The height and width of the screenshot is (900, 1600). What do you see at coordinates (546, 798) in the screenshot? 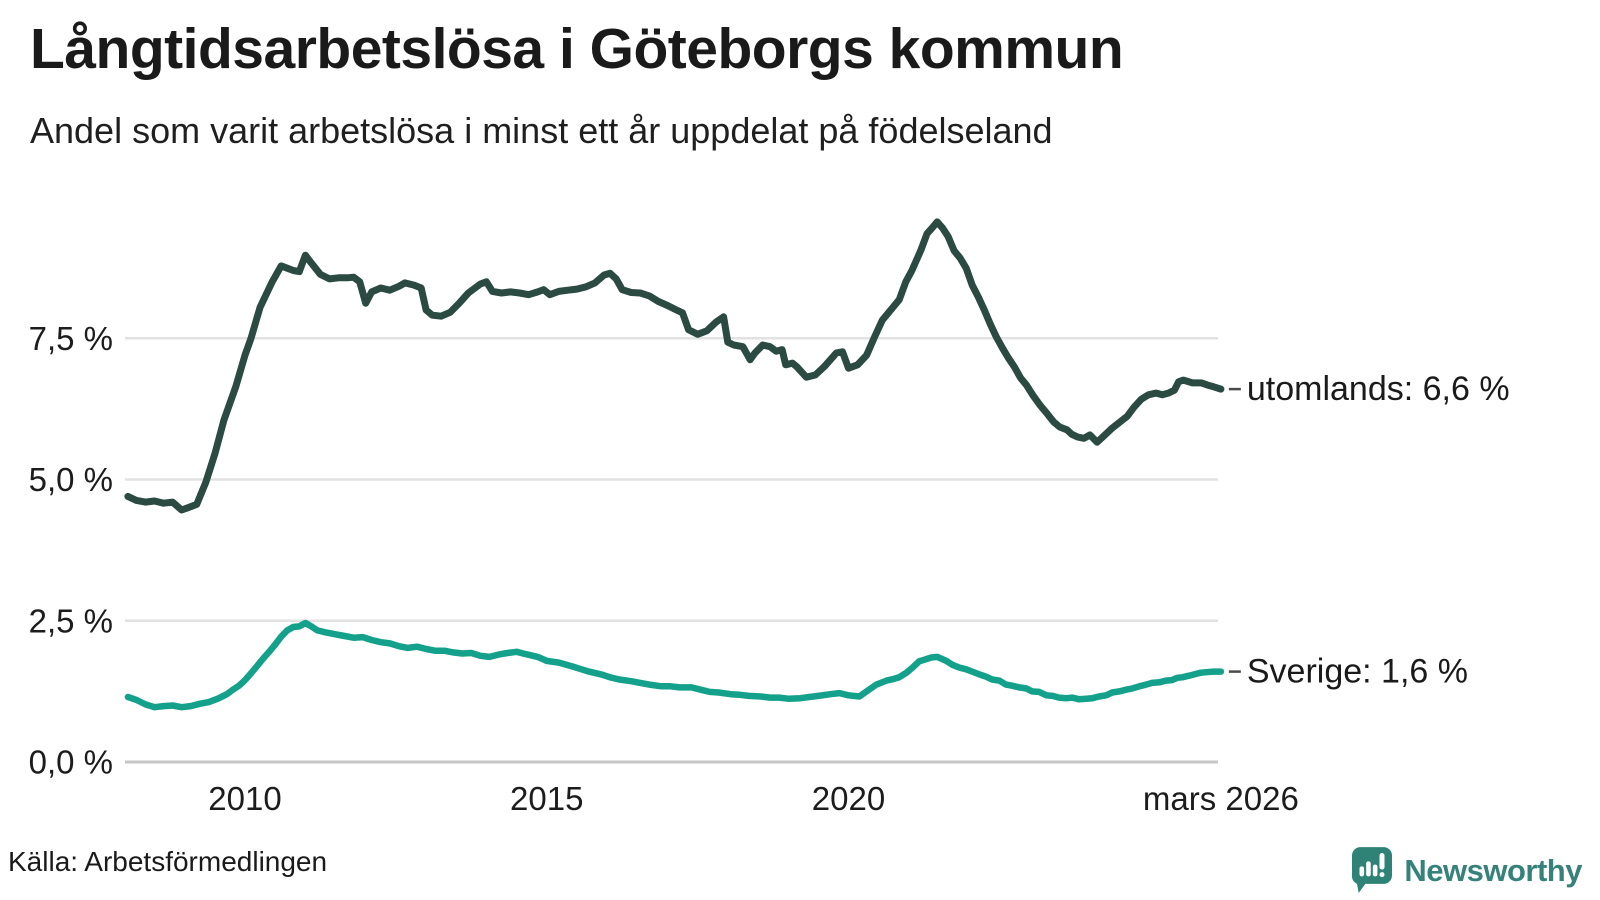
I see `x-tick-label: 2015` at bounding box center [546, 798].